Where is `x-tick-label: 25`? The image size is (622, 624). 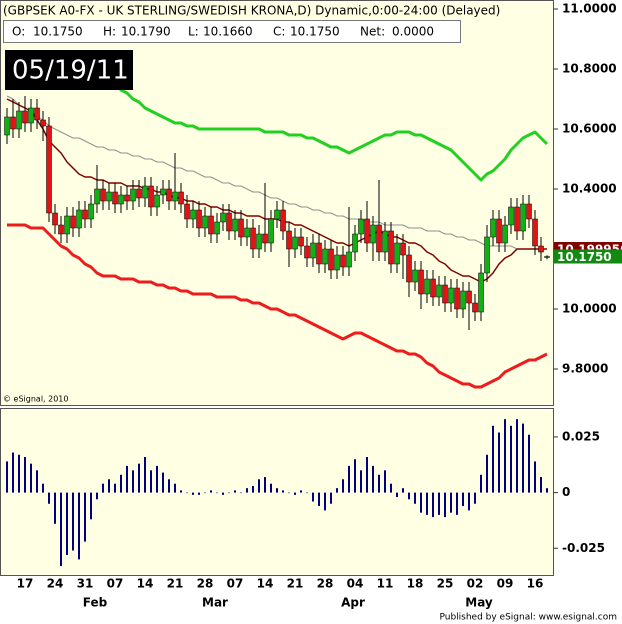 x-tick-label: 25 is located at coordinates (445, 584).